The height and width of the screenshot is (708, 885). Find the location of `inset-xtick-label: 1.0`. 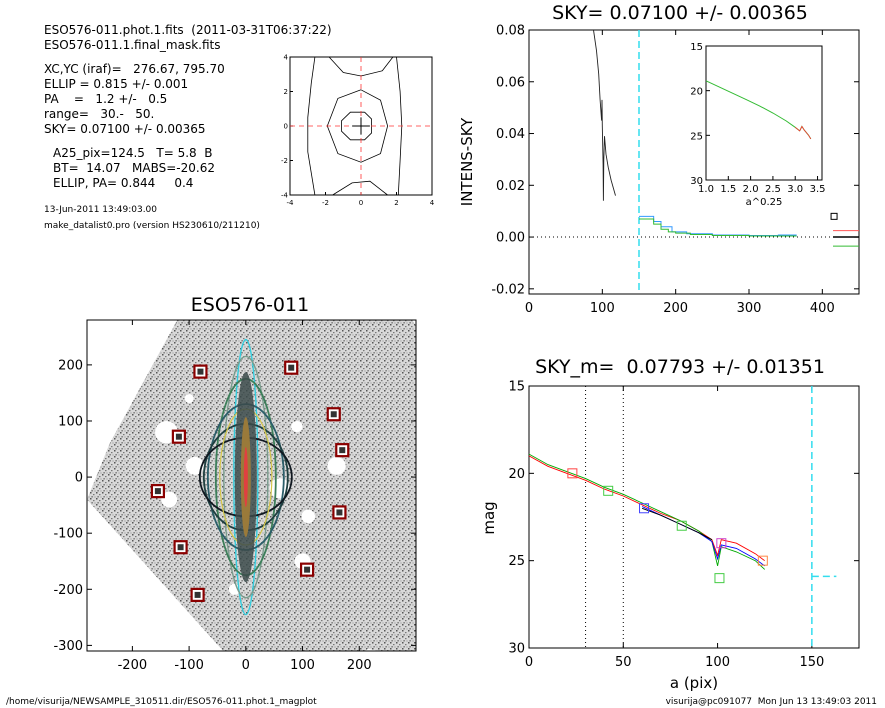

inset-xtick-label: 1.0 is located at coordinates (706, 189).